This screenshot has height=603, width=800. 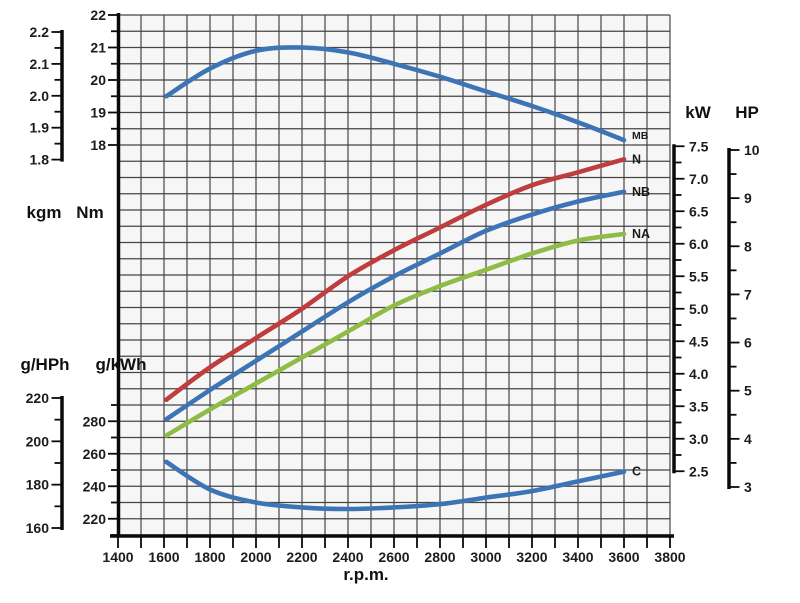 I want to click on HP-tick-label: 9, so click(x=748, y=198).